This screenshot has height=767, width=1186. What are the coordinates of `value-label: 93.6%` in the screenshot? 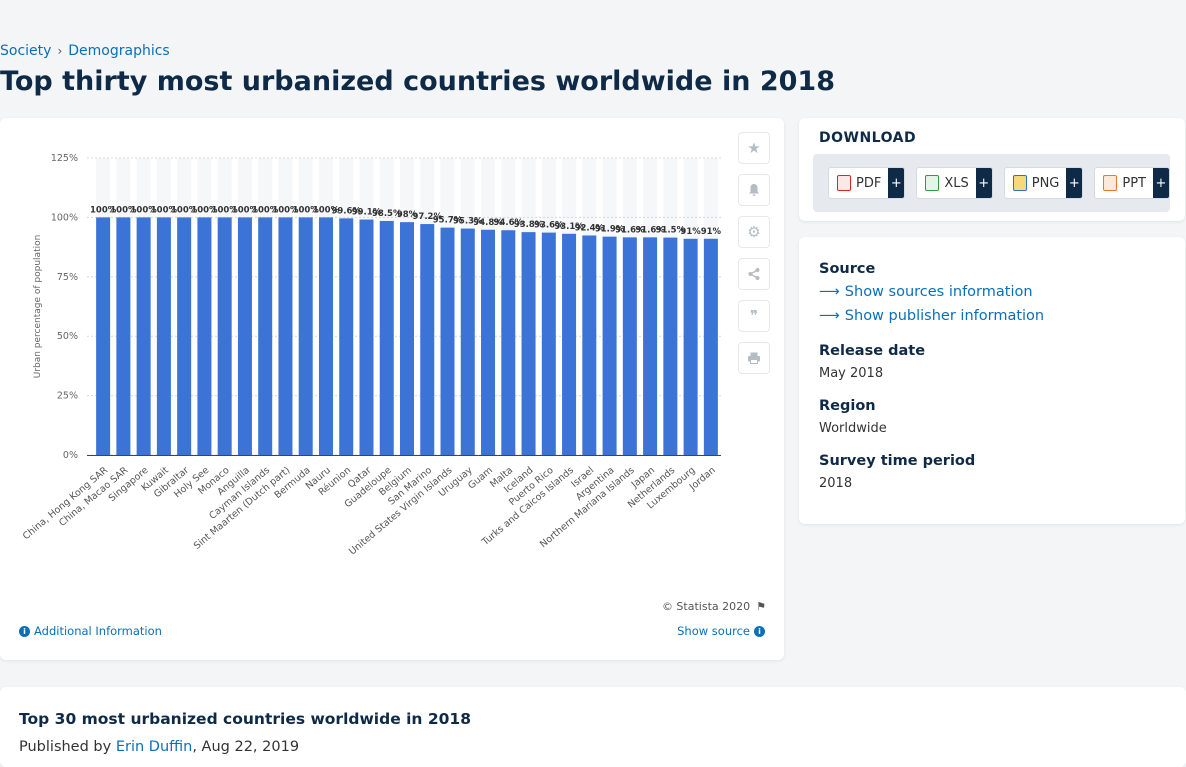 It's located at (549, 226).